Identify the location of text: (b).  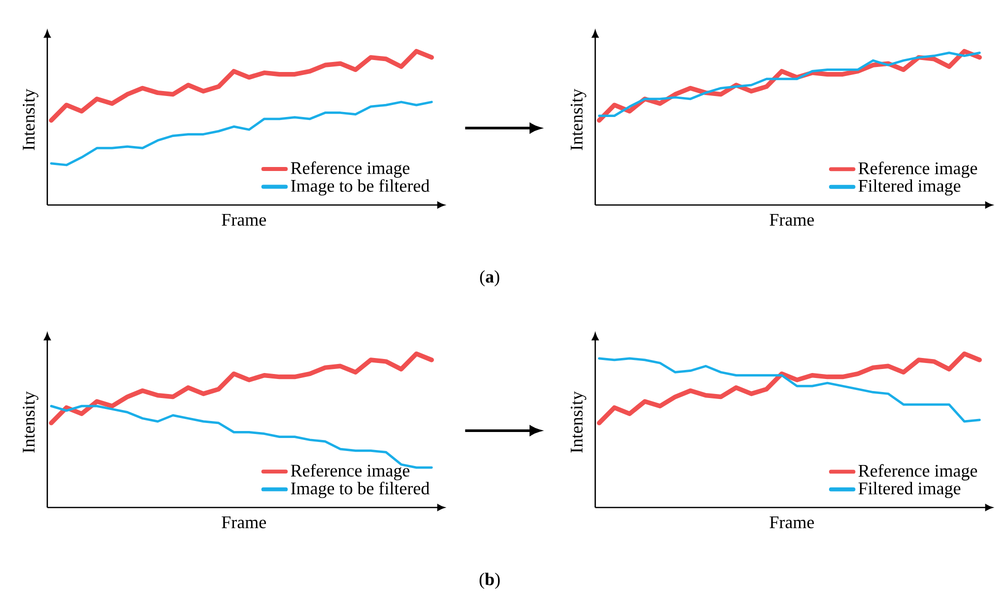
(490, 580).